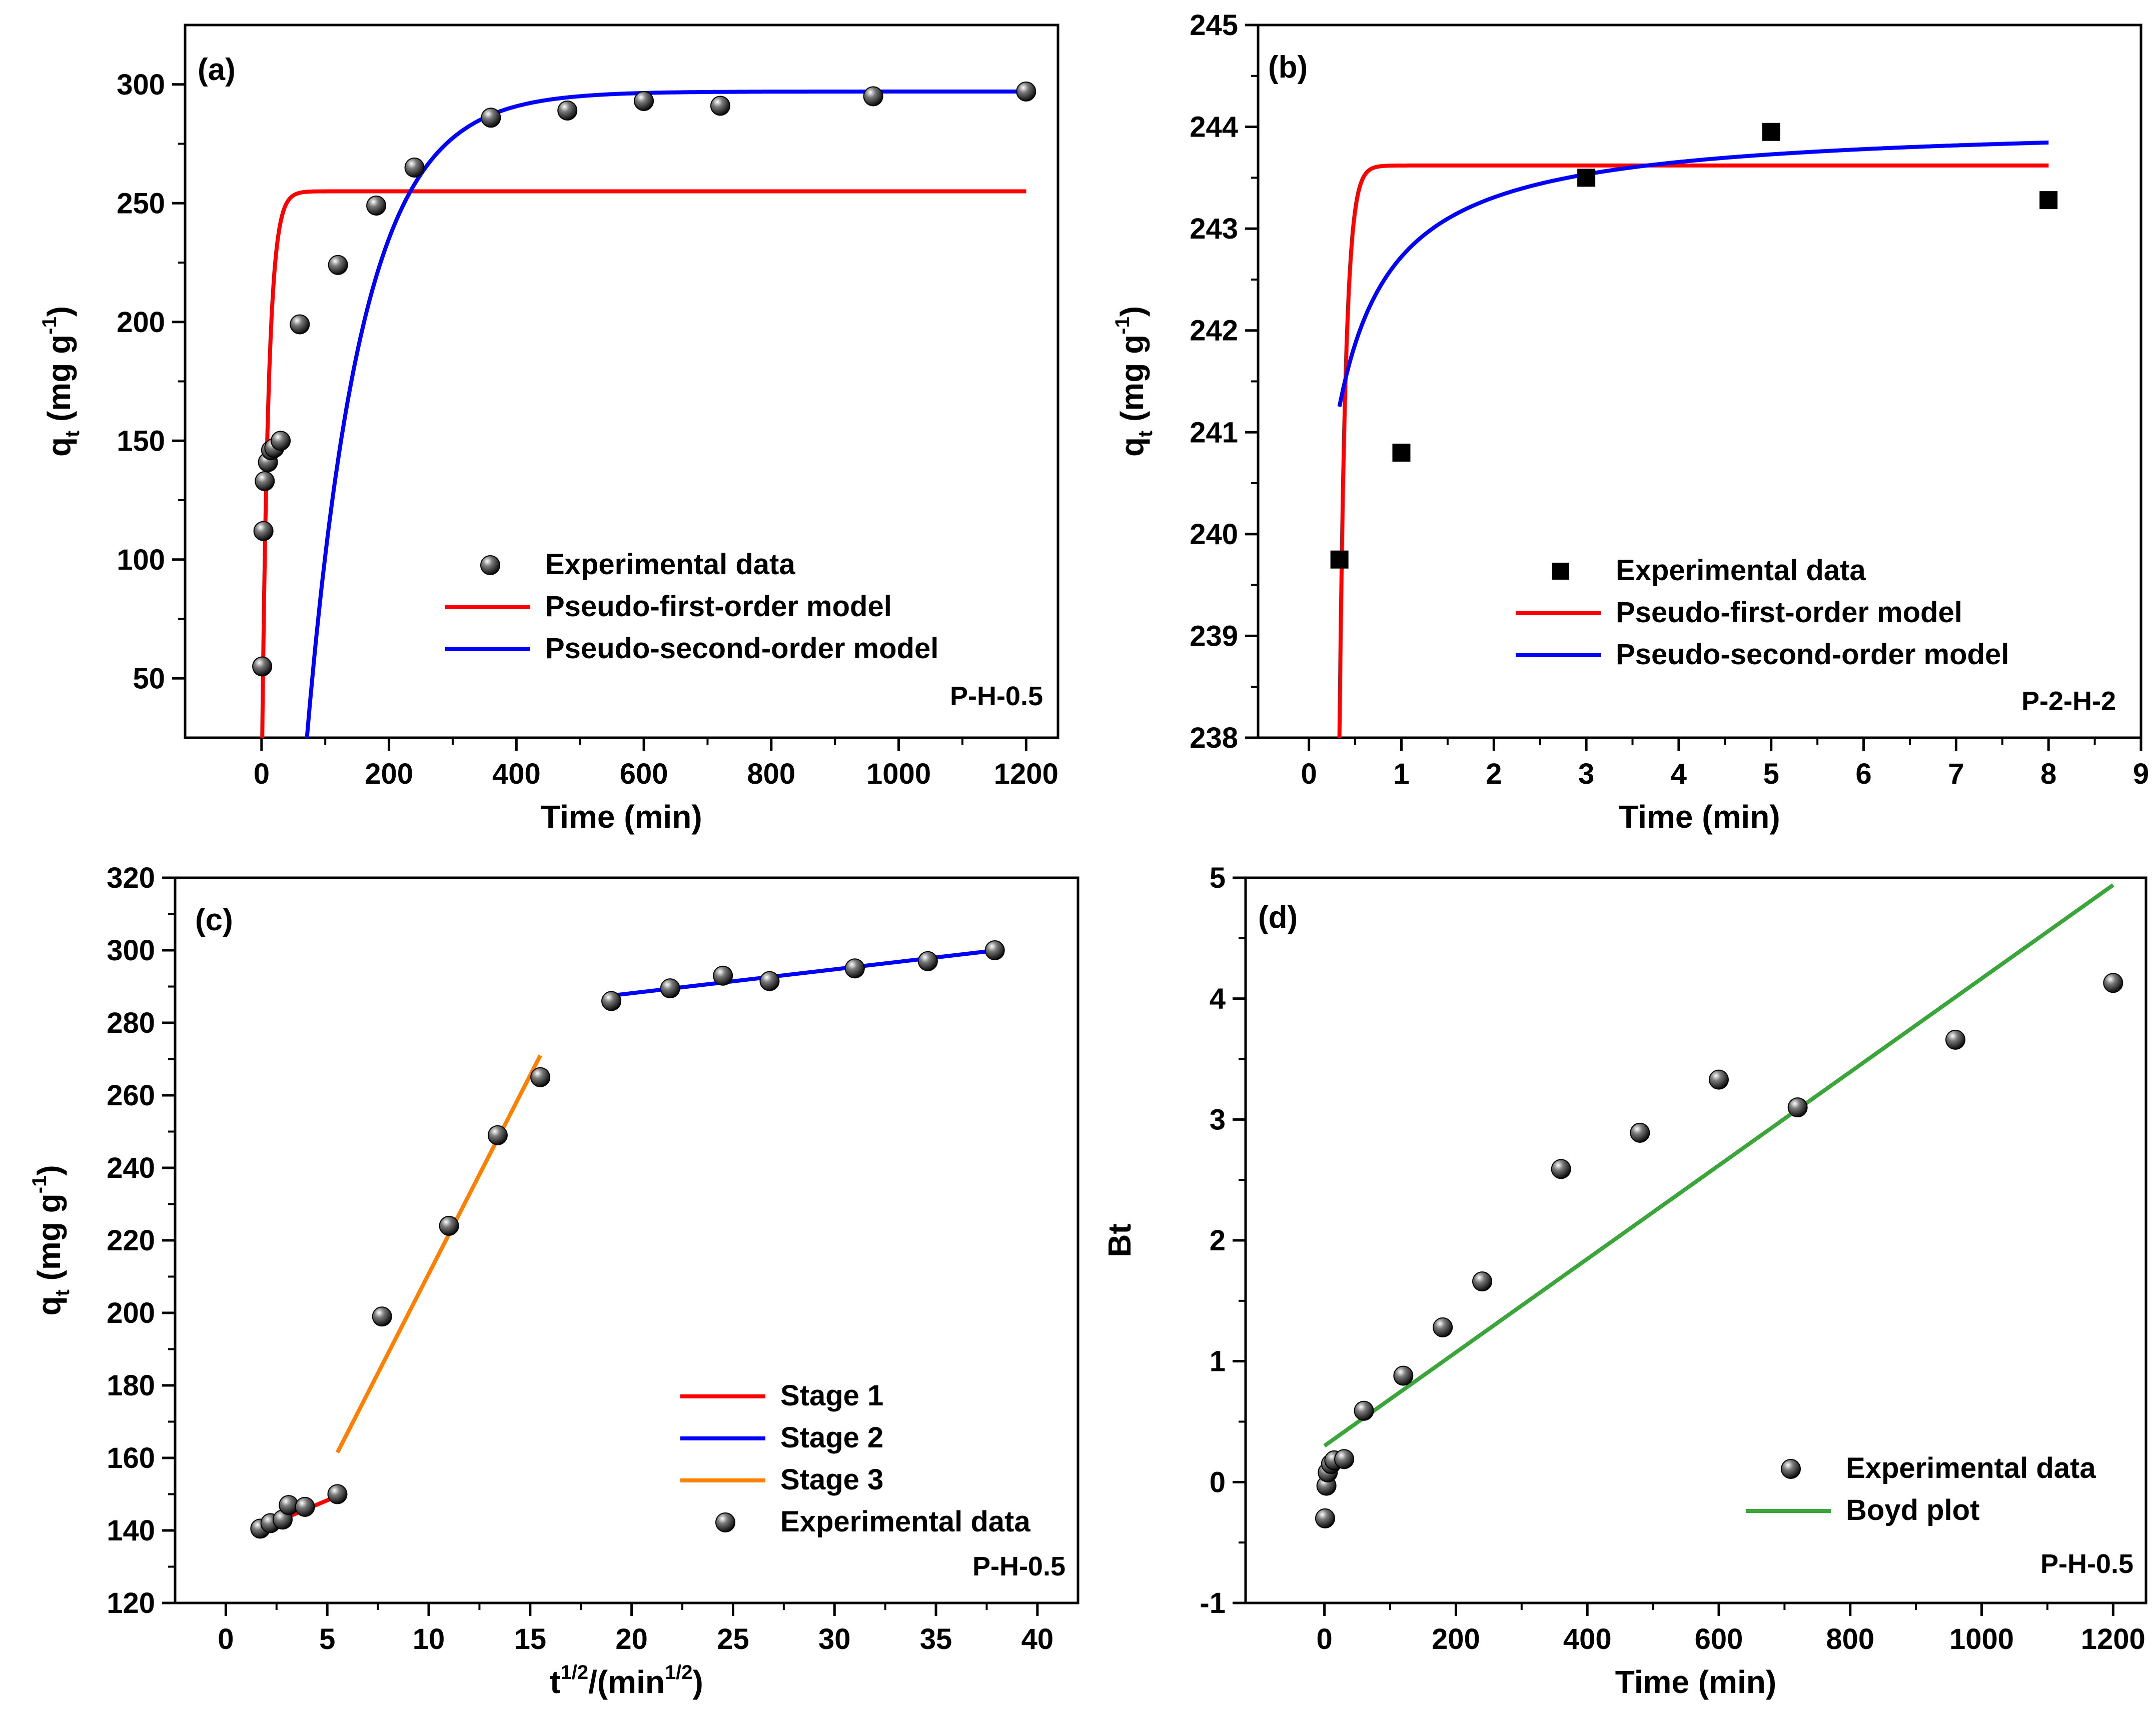 The height and width of the screenshot is (1729, 2156). Describe the element at coordinates (149, 678) in the screenshot. I see `y-tick-label: 50` at that location.